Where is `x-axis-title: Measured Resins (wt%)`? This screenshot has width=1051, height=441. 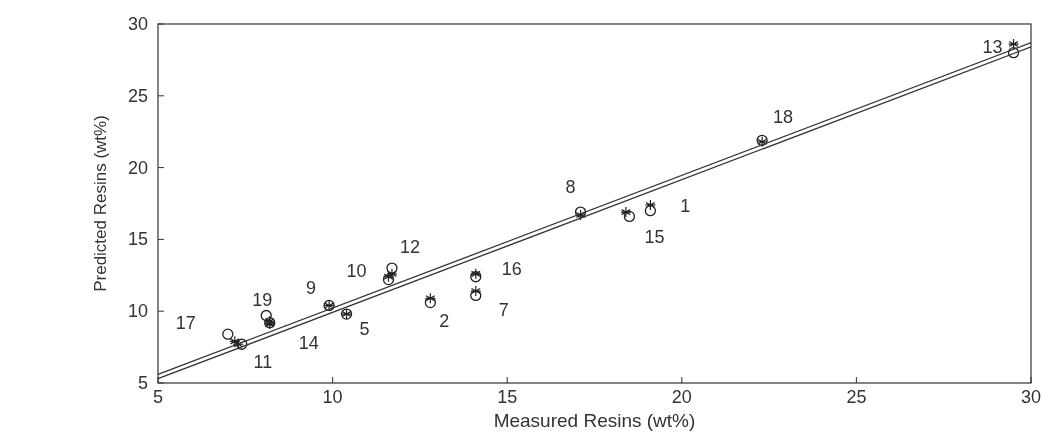
x-axis-title: Measured Resins (wt%) is located at coordinates (594, 420).